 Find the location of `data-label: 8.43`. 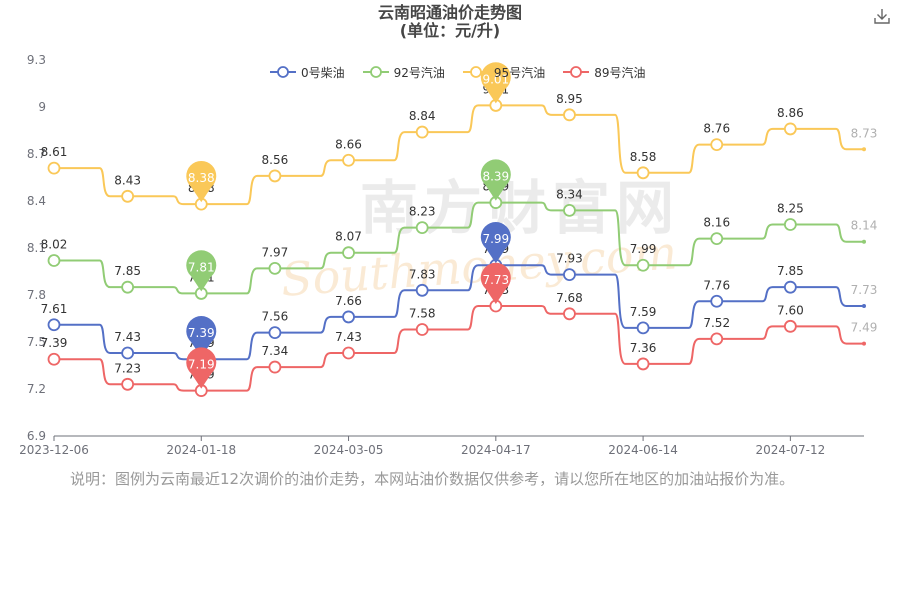

data-label: 8.43 is located at coordinates (127, 180).